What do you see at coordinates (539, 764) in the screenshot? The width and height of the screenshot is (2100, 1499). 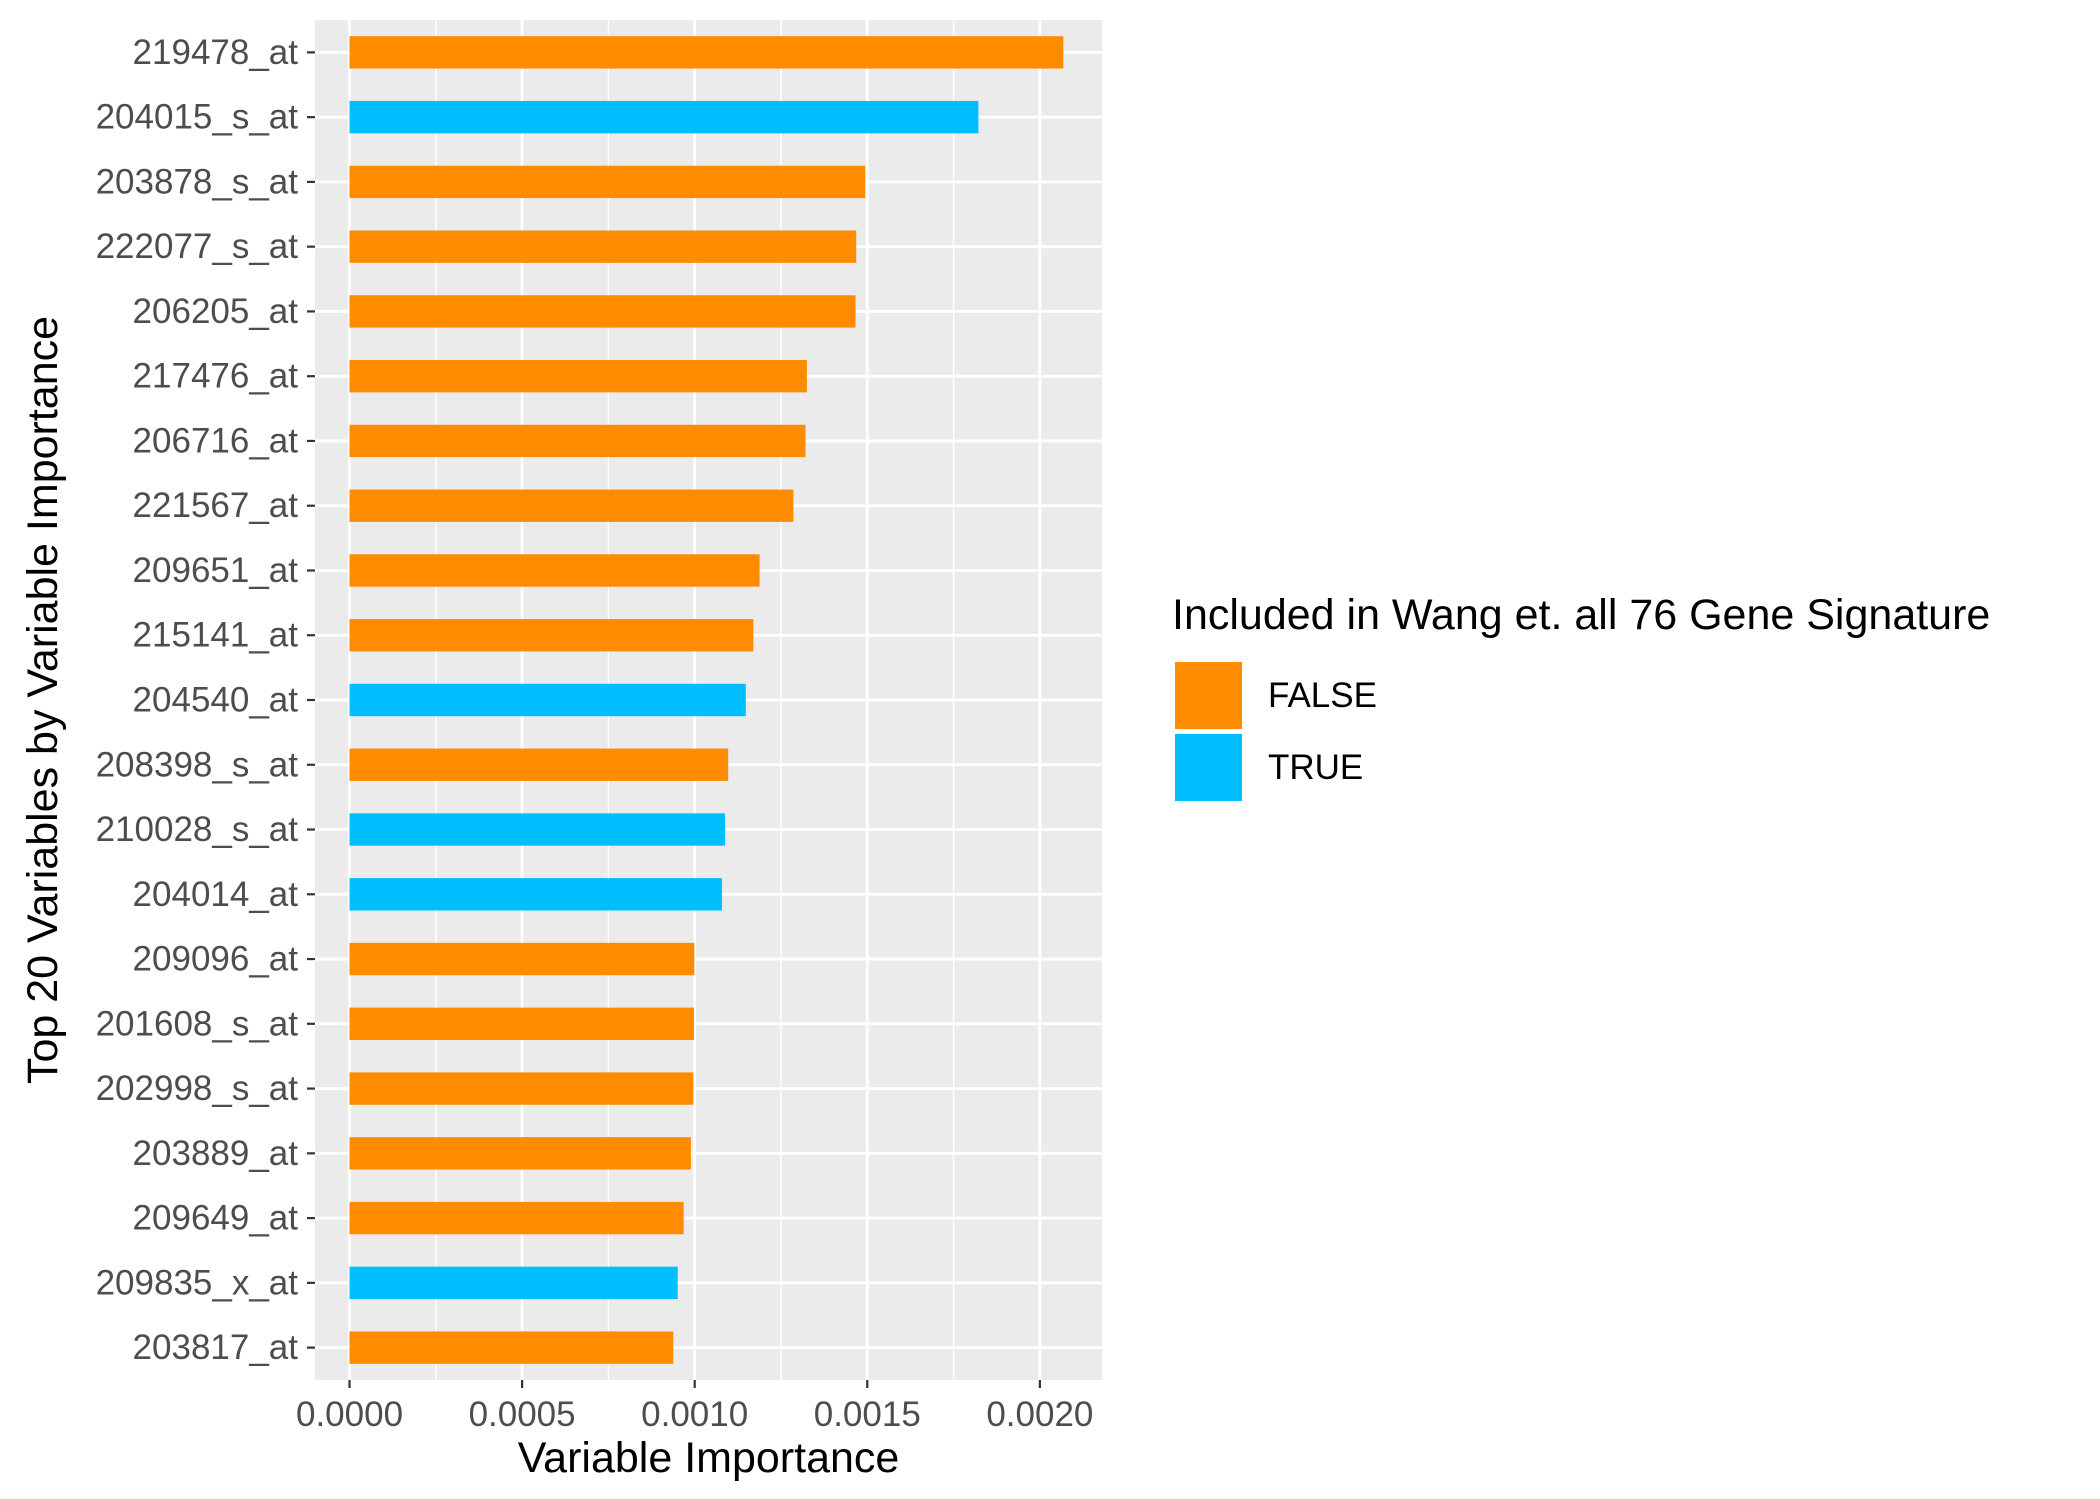 I see `bar-208398_s_at` at bounding box center [539, 764].